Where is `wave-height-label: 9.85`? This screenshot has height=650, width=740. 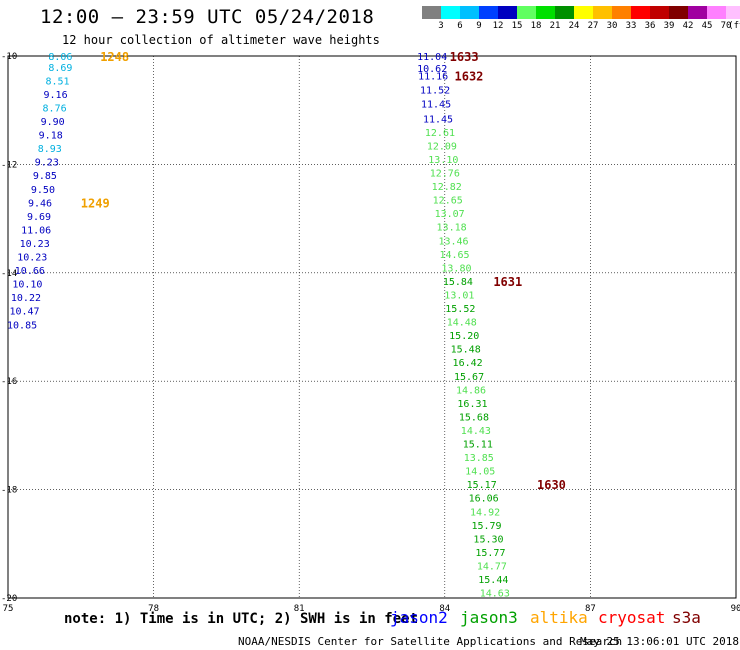 wave-height-label: 9.85 is located at coordinates (45, 176).